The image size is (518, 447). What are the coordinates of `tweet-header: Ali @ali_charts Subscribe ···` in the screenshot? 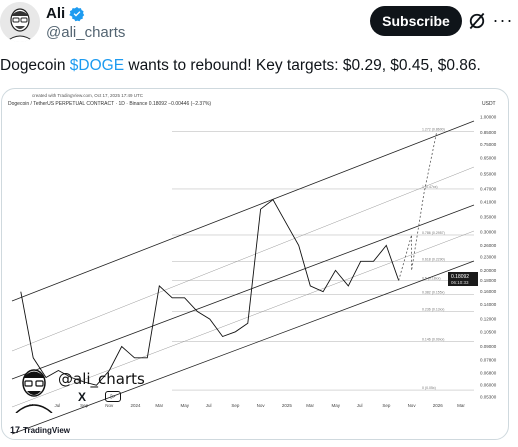 It's located at (259, 25).